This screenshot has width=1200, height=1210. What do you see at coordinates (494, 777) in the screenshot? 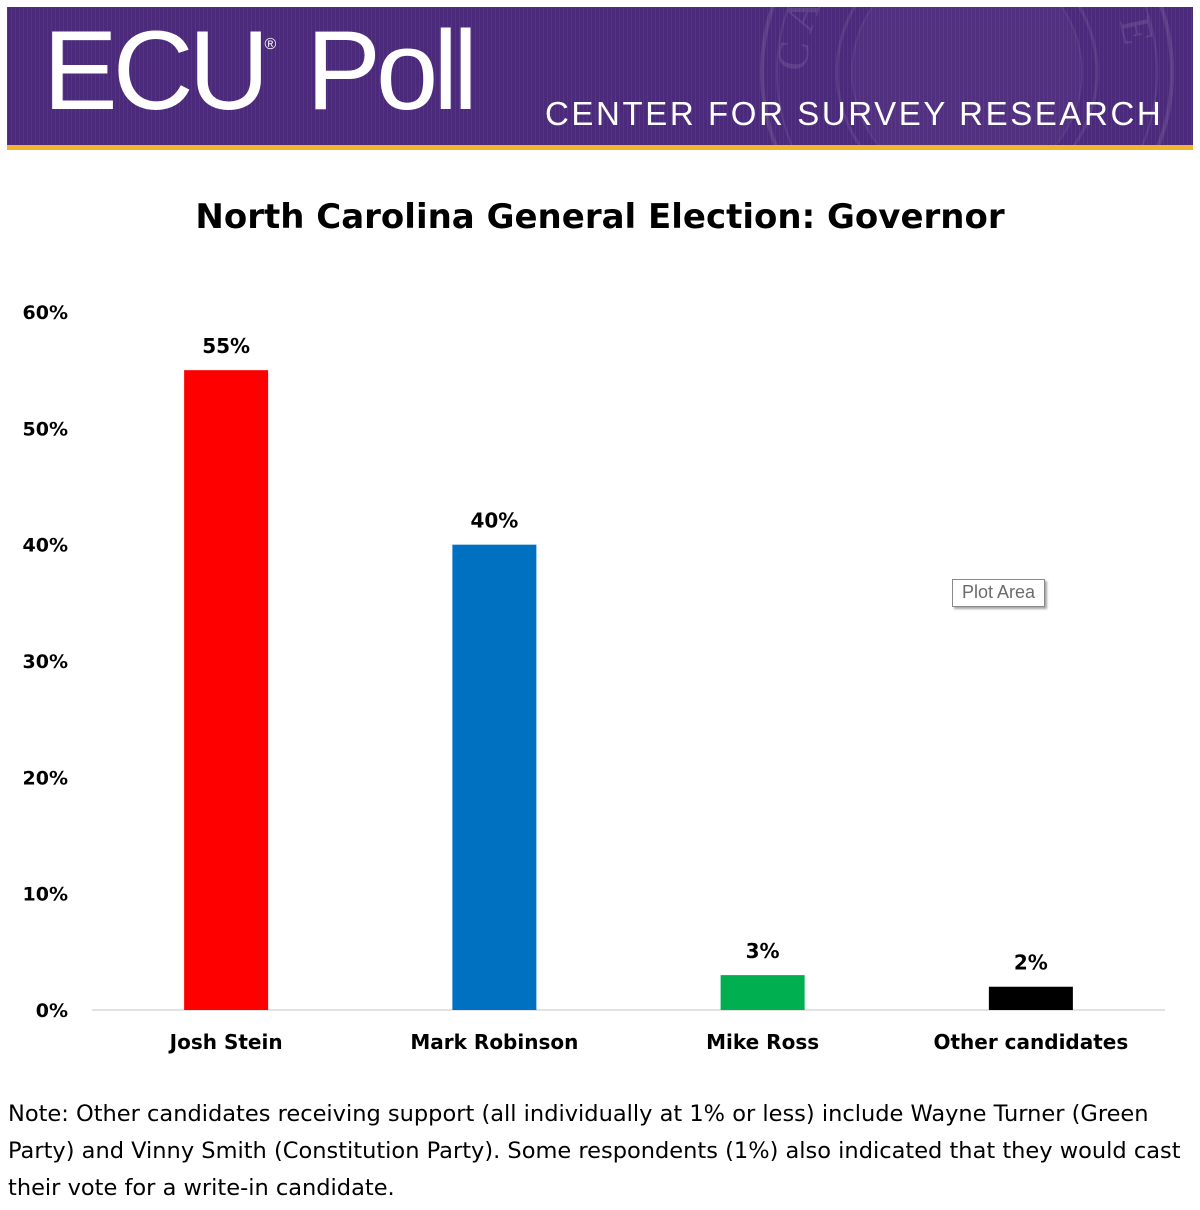
I see `bar-mark-robinson` at bounding box center [494, 777].